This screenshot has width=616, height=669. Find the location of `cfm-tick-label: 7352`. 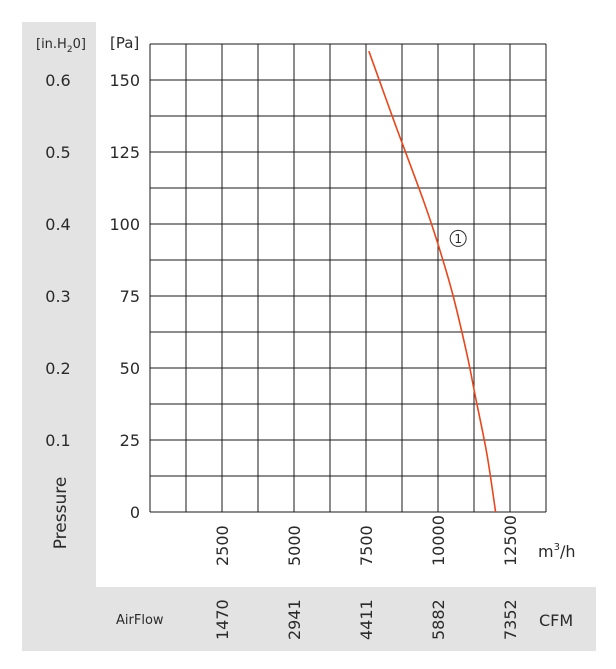

cfm-tick-label: 7352 is located at coordinates (510, 619).